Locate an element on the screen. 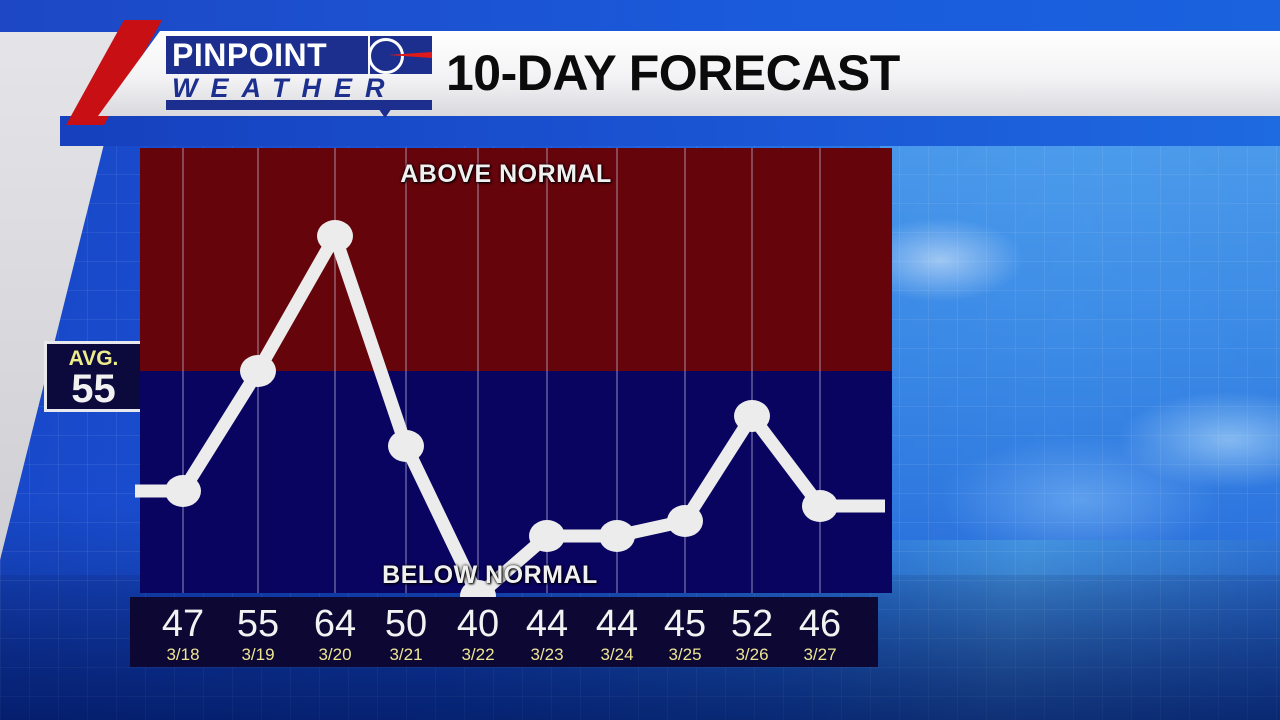  day-temperature: 45 is located at coordinates (685, 624).